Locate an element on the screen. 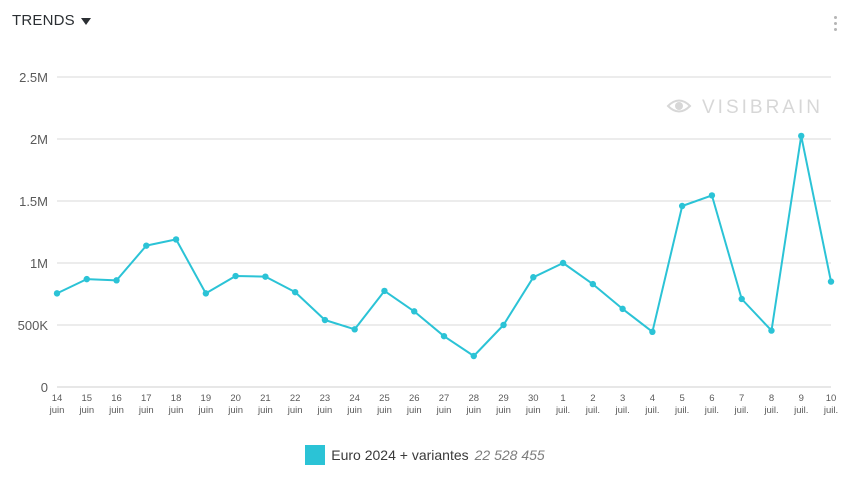 The image size is (850, 489). svg-text: 15 is located at coordinates (86, 398).